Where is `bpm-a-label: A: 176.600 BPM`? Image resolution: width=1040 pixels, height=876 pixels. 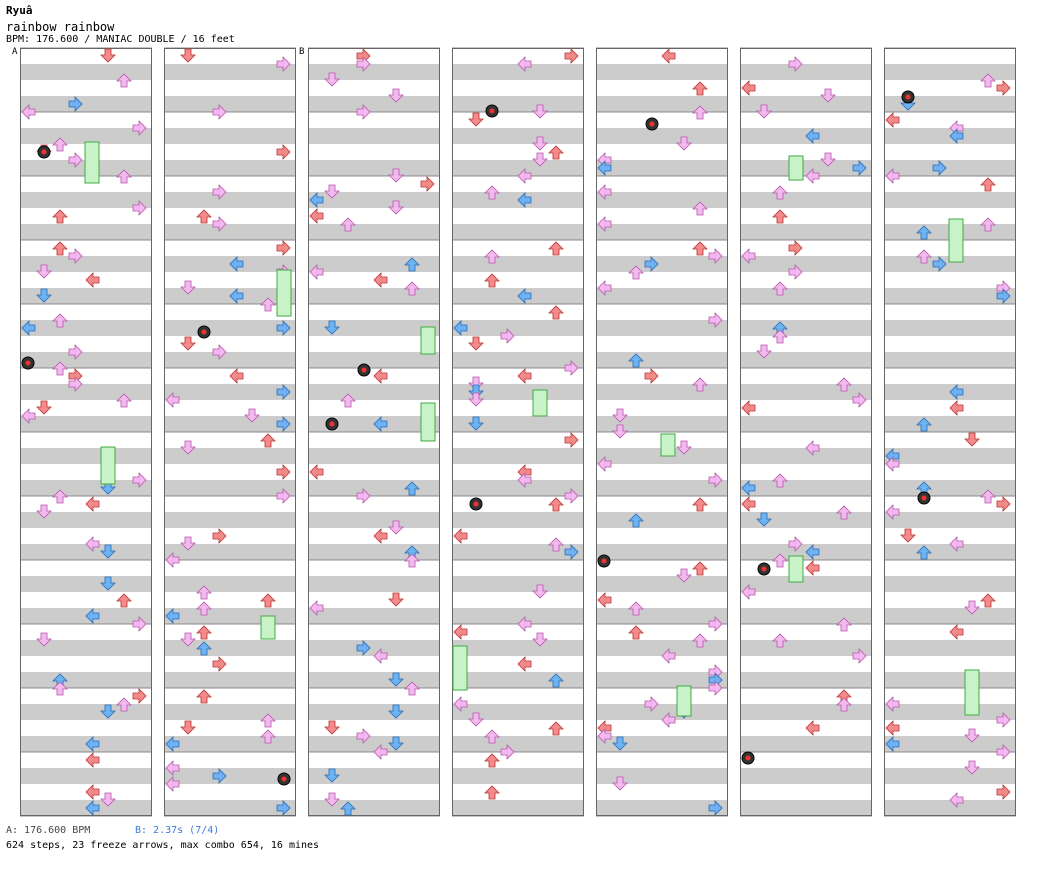 bpm-a-label: A: 176.600 BPM is located at coordinates (48, 830).